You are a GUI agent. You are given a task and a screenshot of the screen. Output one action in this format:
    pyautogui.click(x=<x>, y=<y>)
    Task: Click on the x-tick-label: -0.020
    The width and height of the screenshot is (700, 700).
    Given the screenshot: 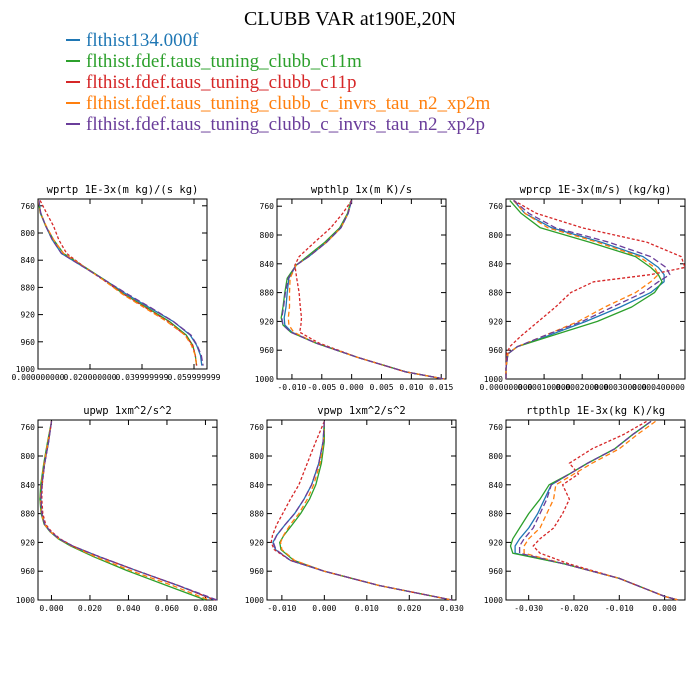 What is the action you would take?
    pyautogui.click(x=574, y=608)
    